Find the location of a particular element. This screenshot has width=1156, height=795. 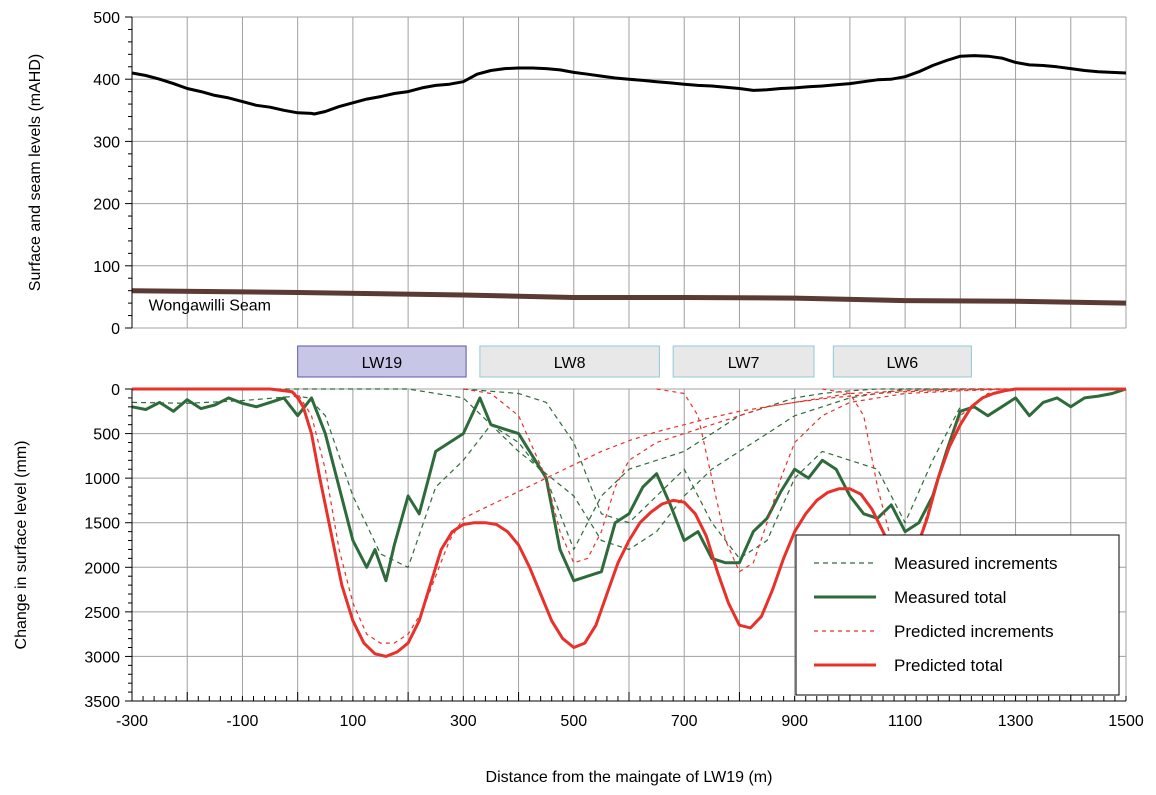

surface-level-line is located at coordinates (629, 85).